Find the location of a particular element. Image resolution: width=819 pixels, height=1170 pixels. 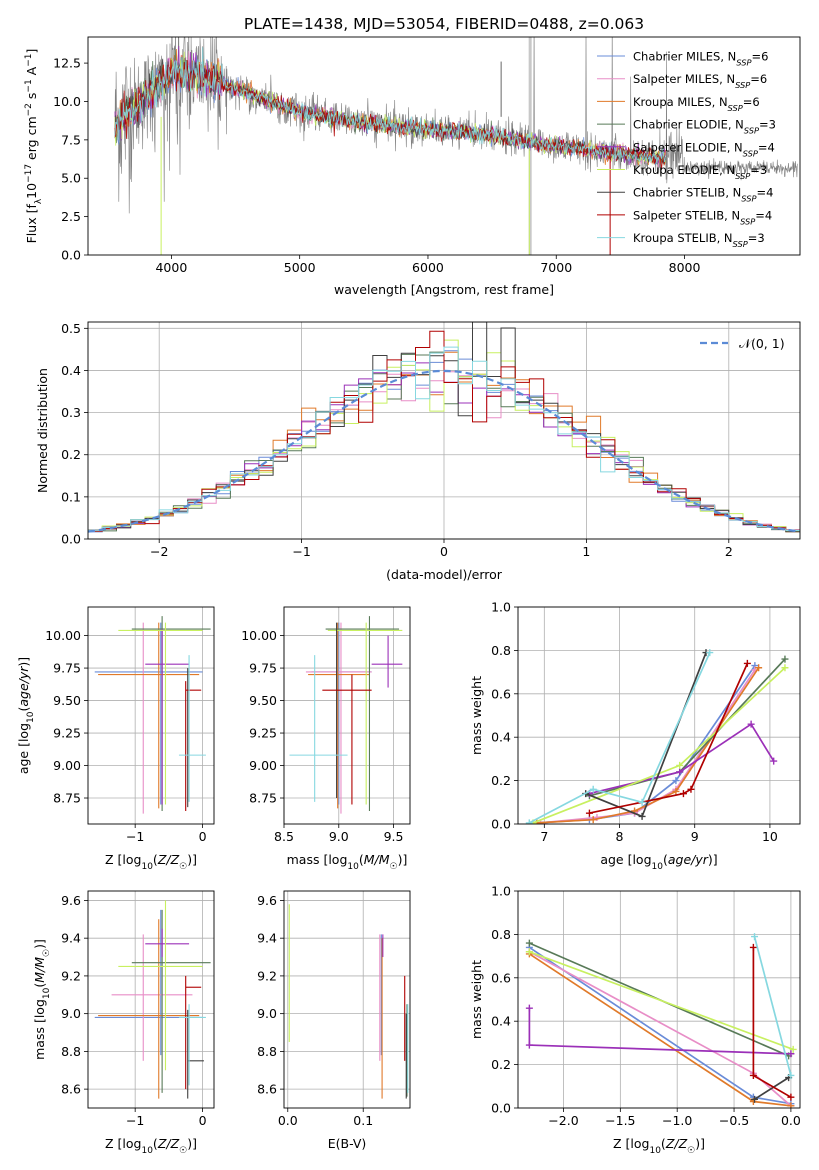

y-tick-label: 9.75 is located at coordinates (263, 668).